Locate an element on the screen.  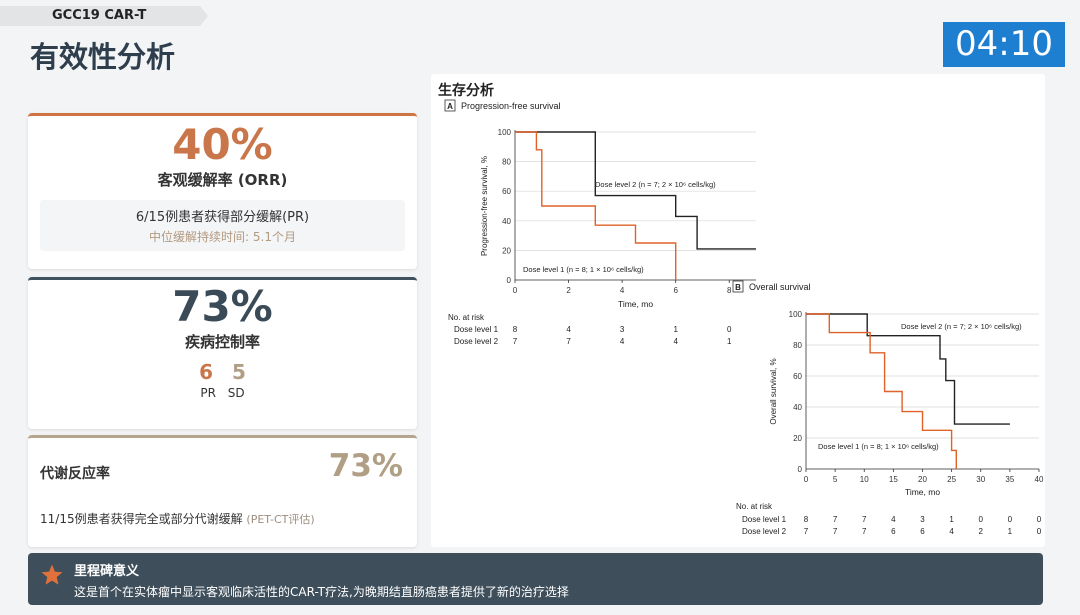
pr-label: PR is located at coordinates (208, 393).